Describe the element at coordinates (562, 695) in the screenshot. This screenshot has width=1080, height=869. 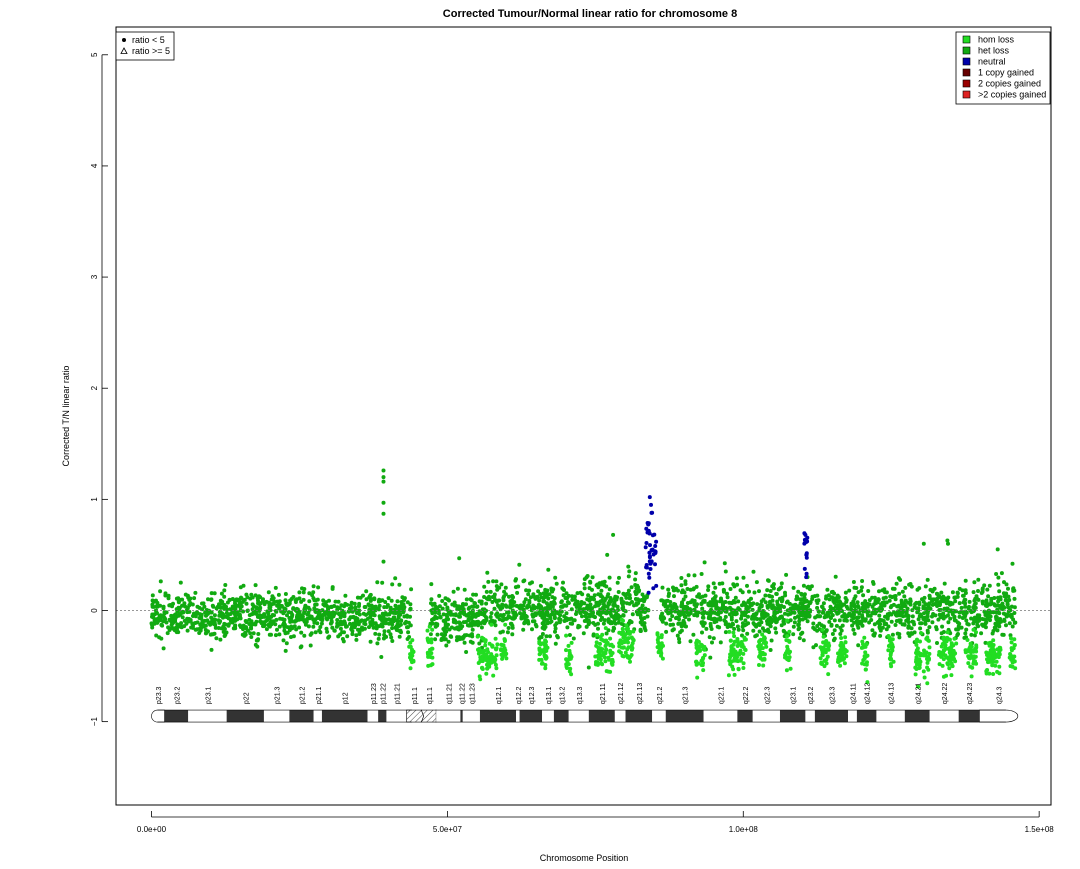
I see `band-label: q13.2` at that location.